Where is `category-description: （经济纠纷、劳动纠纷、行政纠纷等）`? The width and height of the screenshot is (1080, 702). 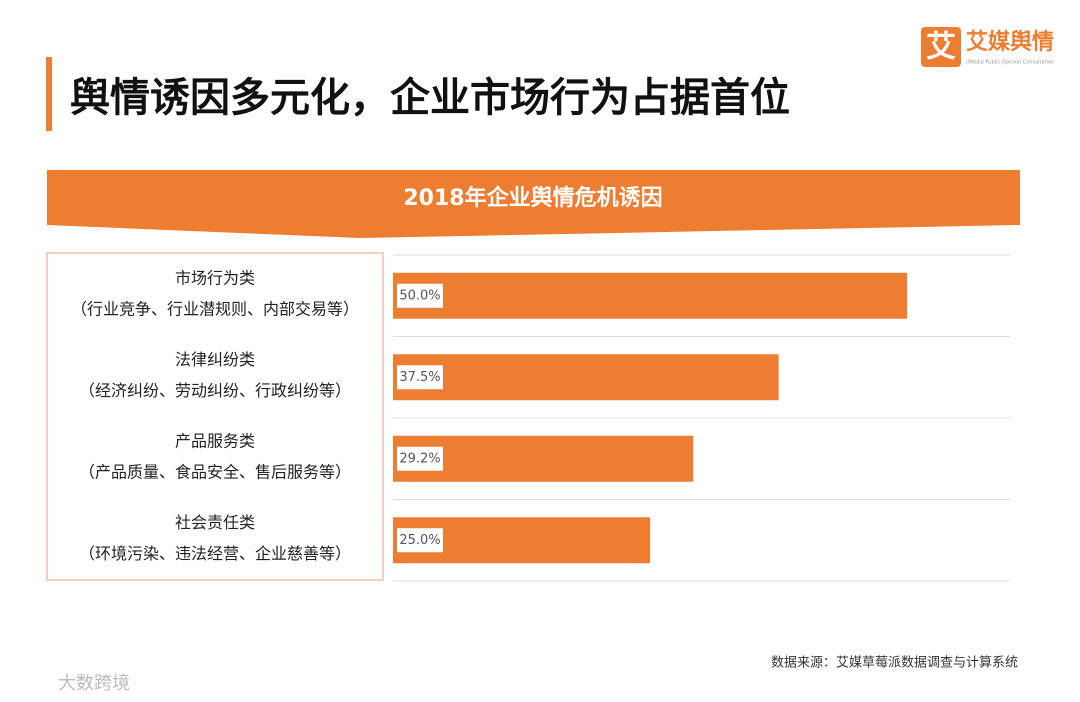
category-description: （经济纠纷、劳动纠纷、行政纠纷等） is located at coordinates (215, 390).